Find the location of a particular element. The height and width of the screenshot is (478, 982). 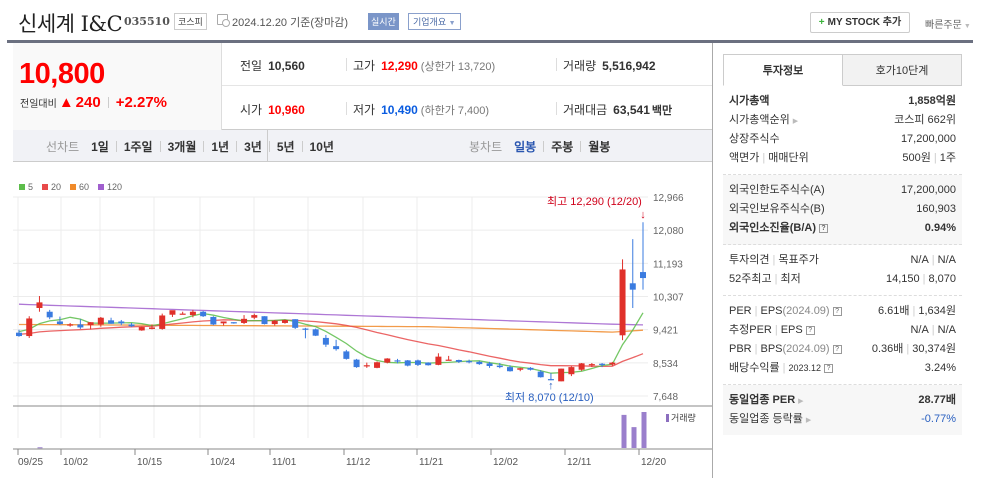

pbr-value: 0.36배 is located at coordinates (887, 349).